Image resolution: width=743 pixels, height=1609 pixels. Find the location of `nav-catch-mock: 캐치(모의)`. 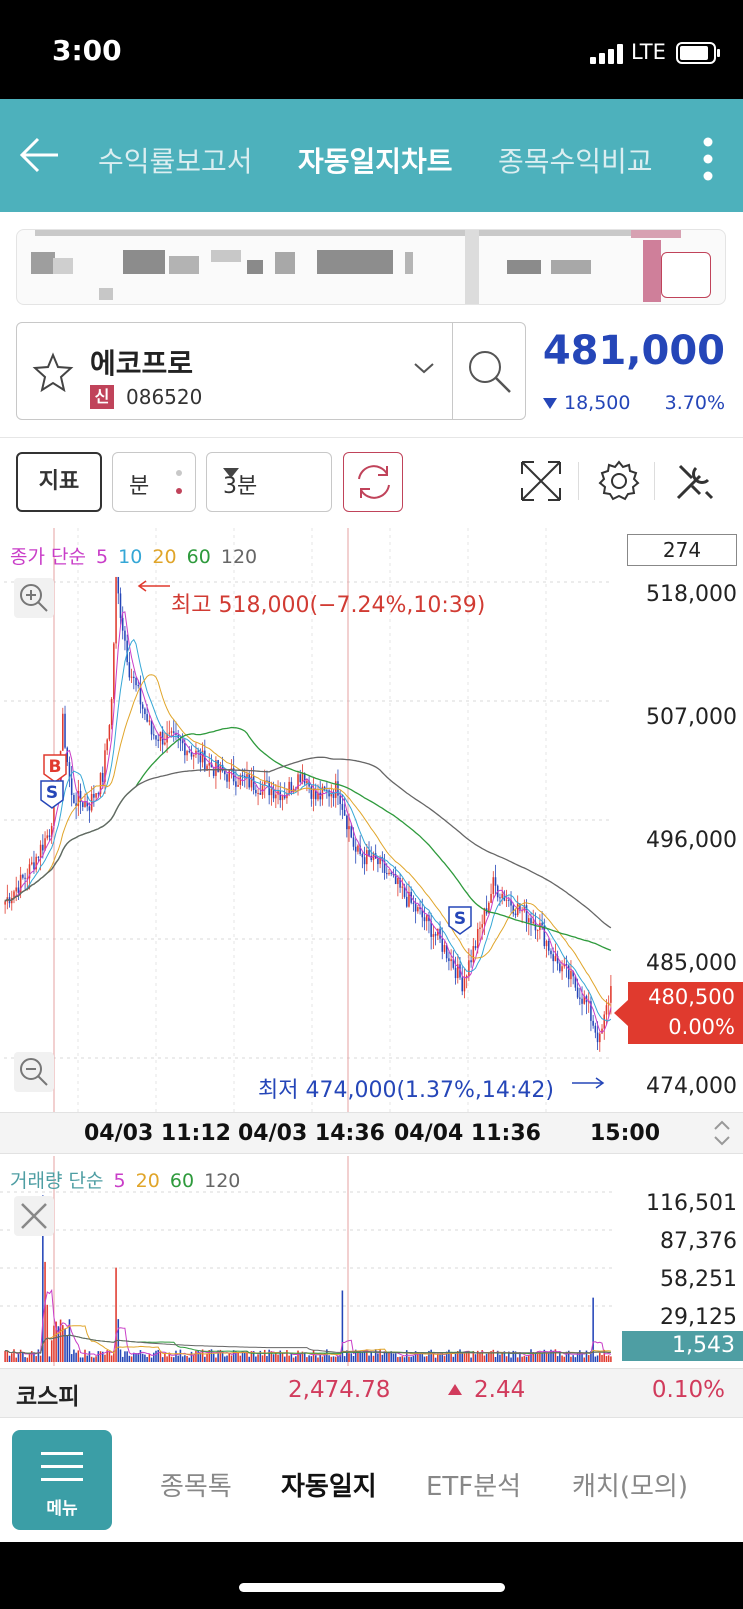

nav-catch-mock: 캐치(모의) is located at coordinates (630, 1487).